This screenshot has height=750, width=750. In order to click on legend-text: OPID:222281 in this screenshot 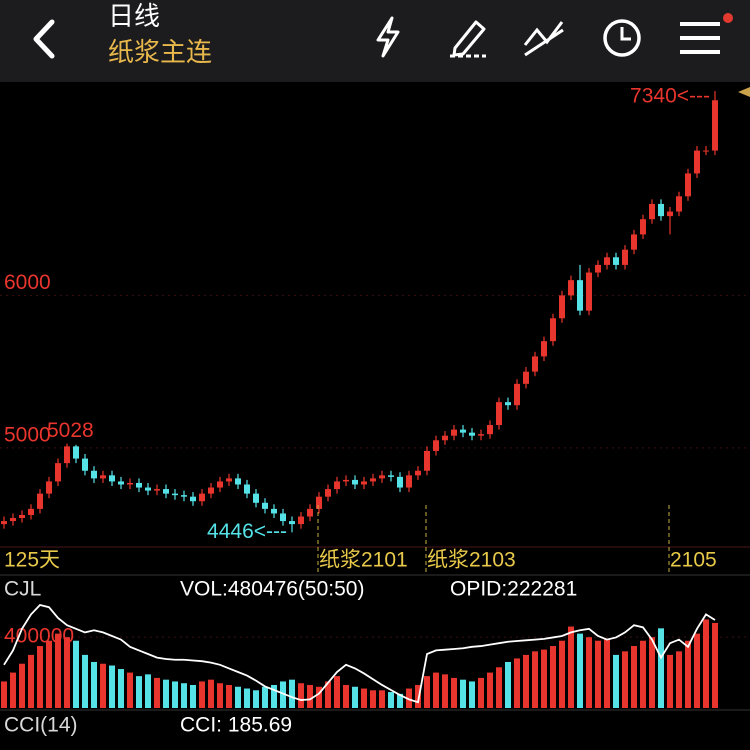, I will do `click(513, 589)`.